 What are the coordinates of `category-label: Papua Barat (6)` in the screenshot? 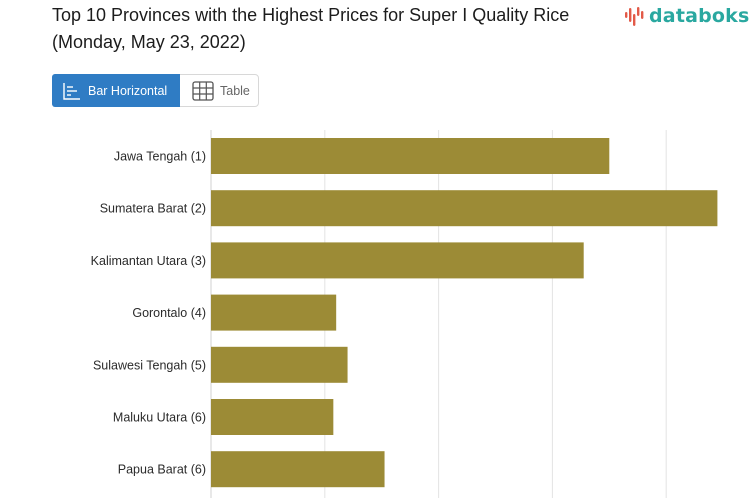 It's located at (162, 470).